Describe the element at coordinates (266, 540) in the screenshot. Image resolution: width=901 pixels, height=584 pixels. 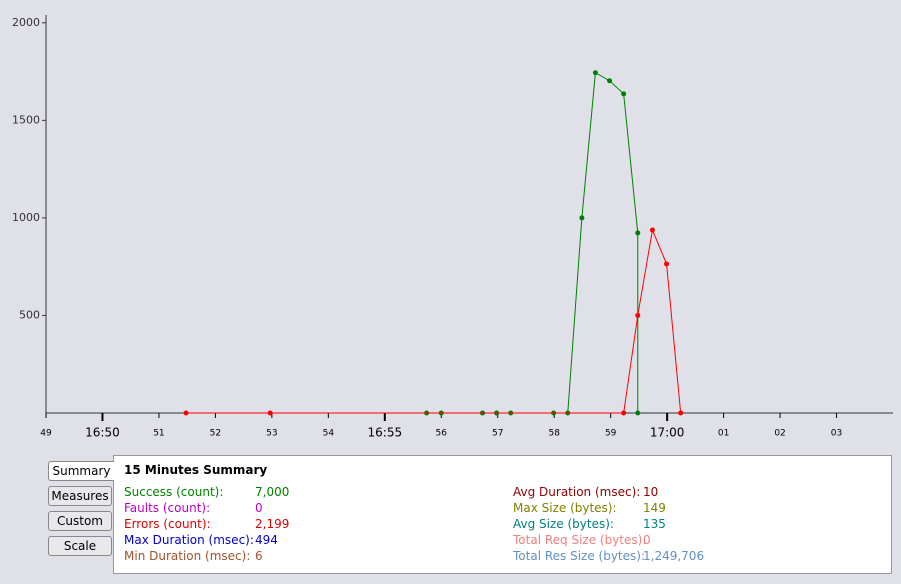
I see `summary-value: 494` at that location.